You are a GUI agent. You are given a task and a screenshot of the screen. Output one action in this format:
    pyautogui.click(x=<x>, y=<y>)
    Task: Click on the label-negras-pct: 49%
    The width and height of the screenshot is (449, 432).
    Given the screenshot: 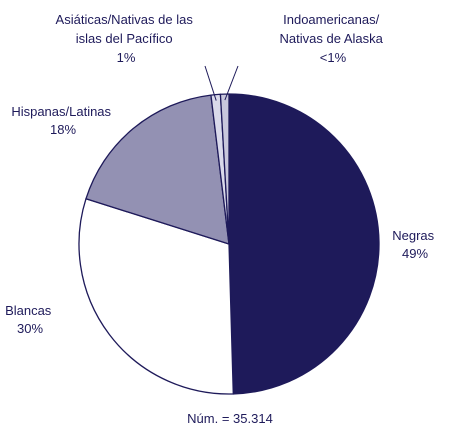 What is the action you would take?
    pyautogui.click(x=415, y=253)
    